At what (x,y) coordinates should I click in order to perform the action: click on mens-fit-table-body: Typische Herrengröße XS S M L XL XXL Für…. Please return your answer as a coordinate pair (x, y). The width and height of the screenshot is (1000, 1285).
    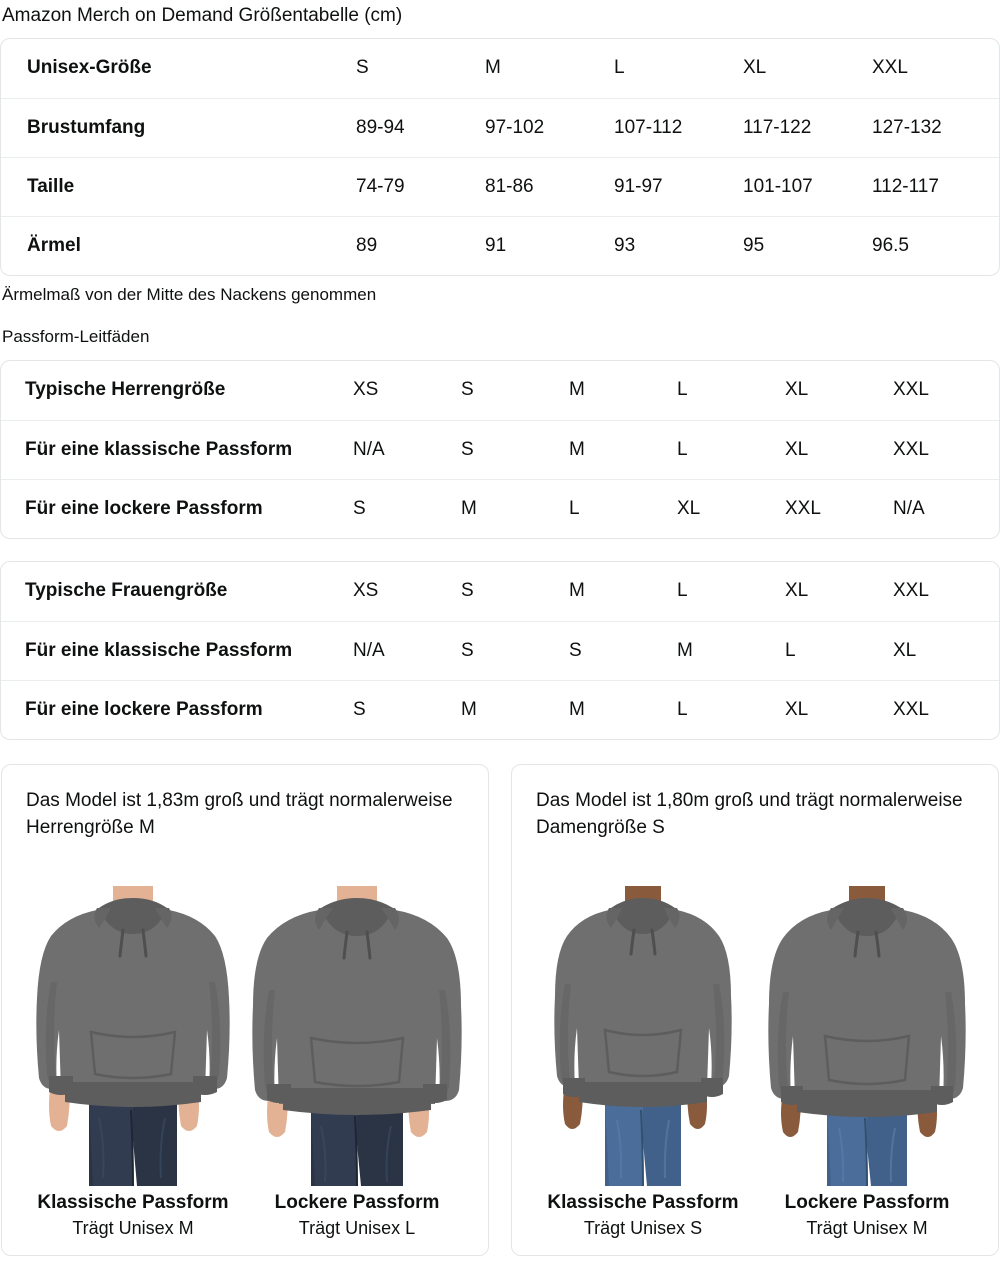
    Looking at the image, I should click on (500, 449).